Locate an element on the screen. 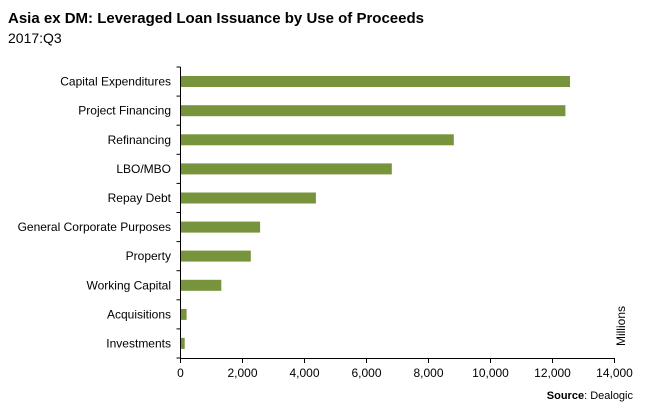  source-note: Source: Dealogic is located at coordinates (590, 396).